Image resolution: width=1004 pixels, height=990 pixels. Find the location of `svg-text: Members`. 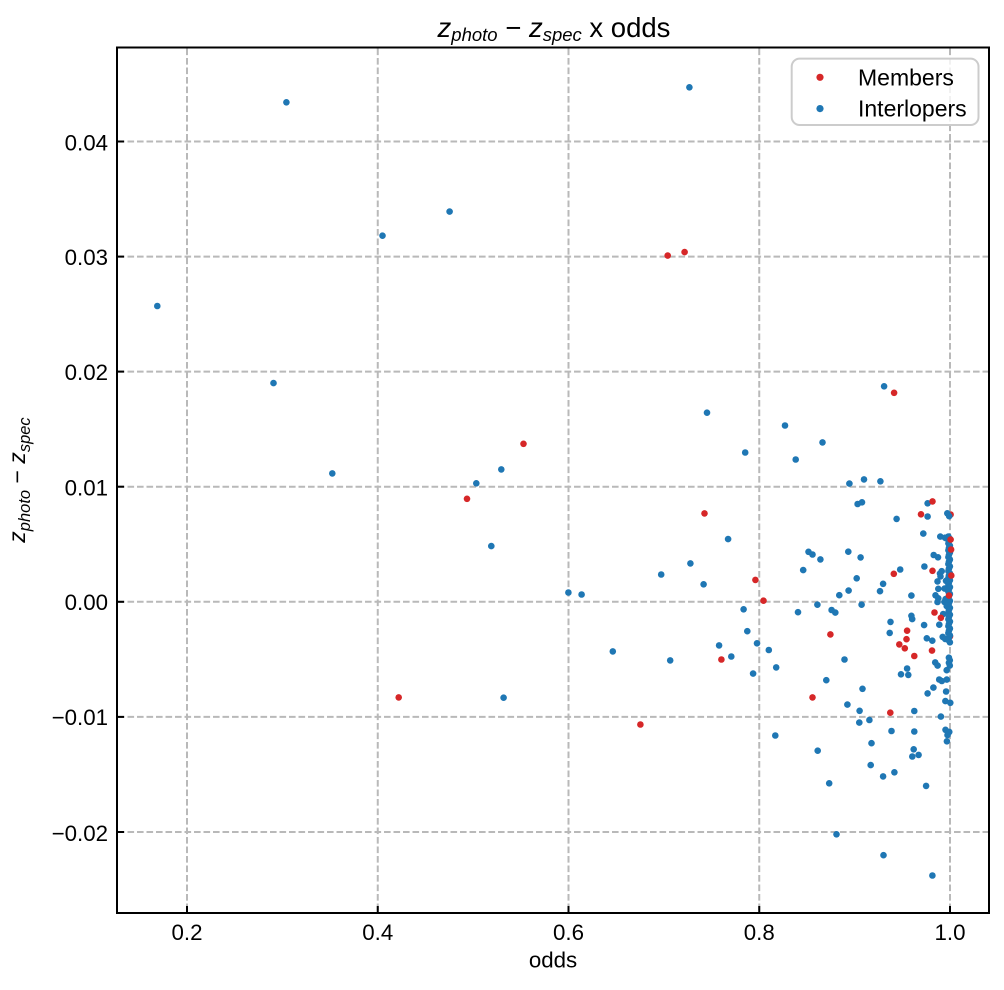

svg-text: Members is located at coordinates (906, 77).